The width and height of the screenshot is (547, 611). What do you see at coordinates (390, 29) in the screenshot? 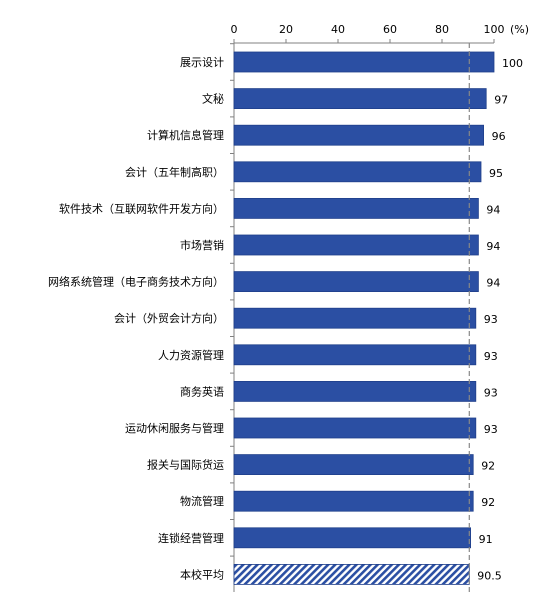
I see `x-tick-label: 60` at bounding box center [390, 29].